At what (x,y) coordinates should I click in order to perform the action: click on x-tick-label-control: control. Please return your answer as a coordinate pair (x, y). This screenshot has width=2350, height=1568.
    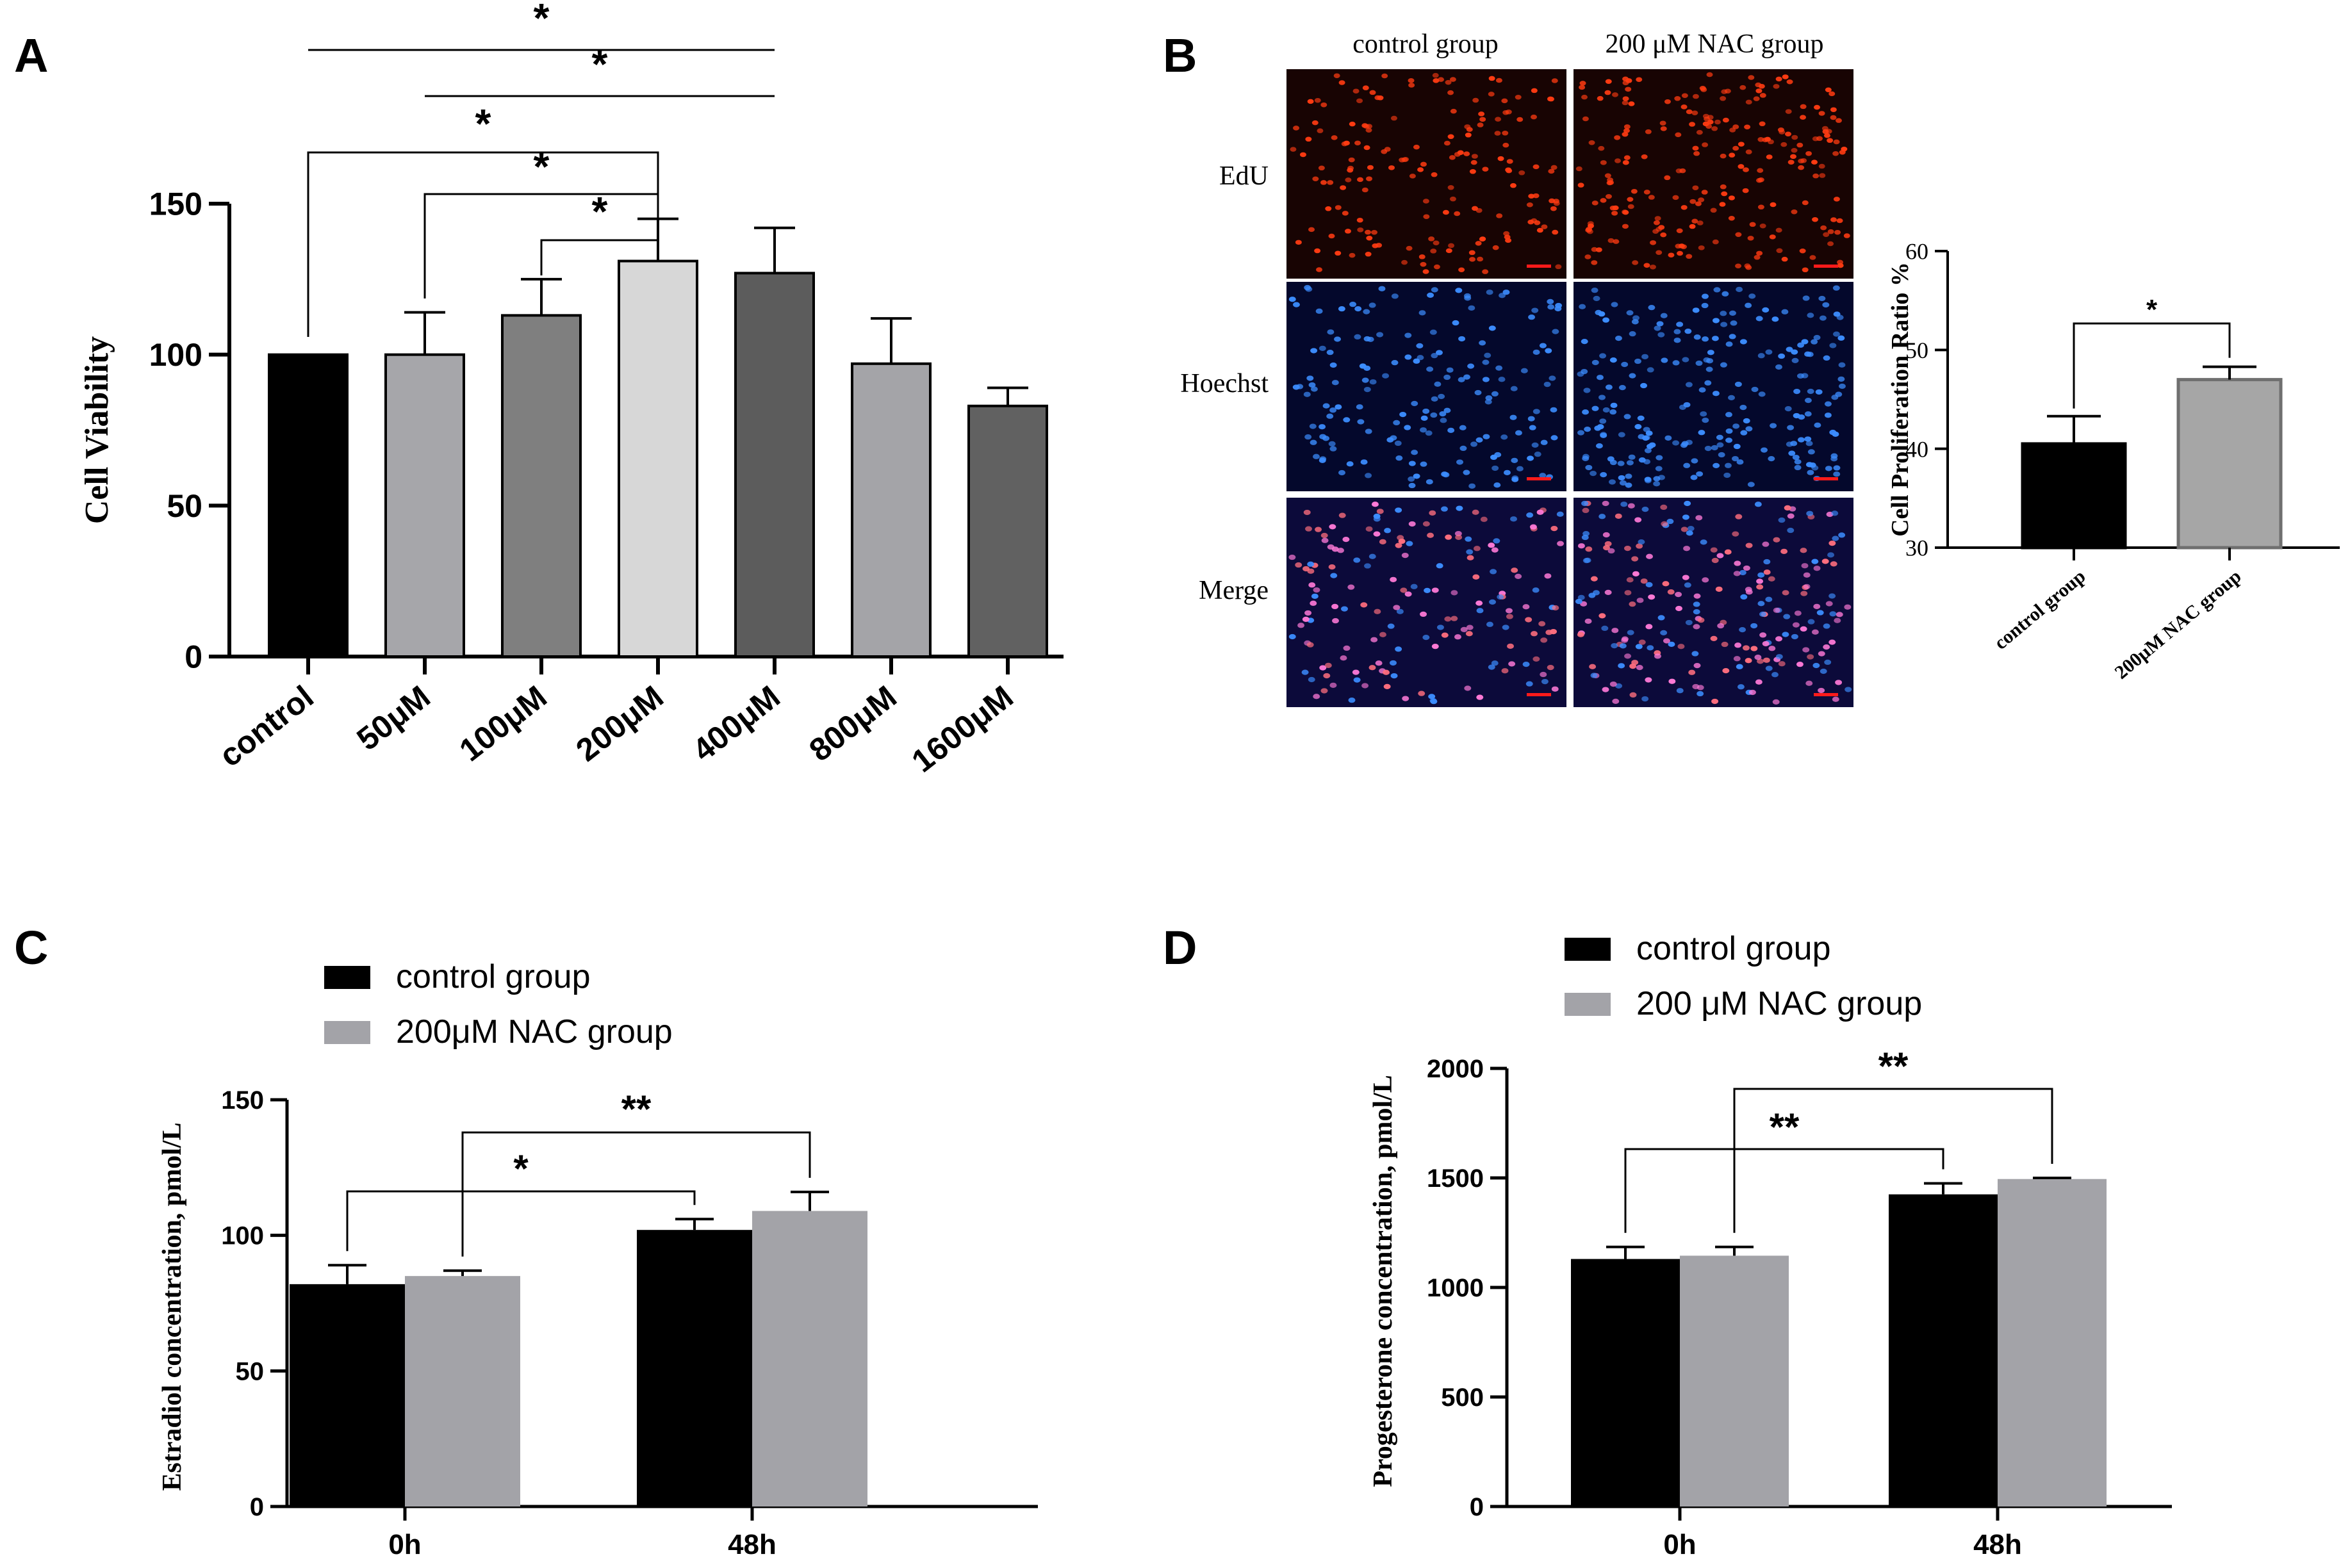
    Looking at the image, I should click on (266, 726).